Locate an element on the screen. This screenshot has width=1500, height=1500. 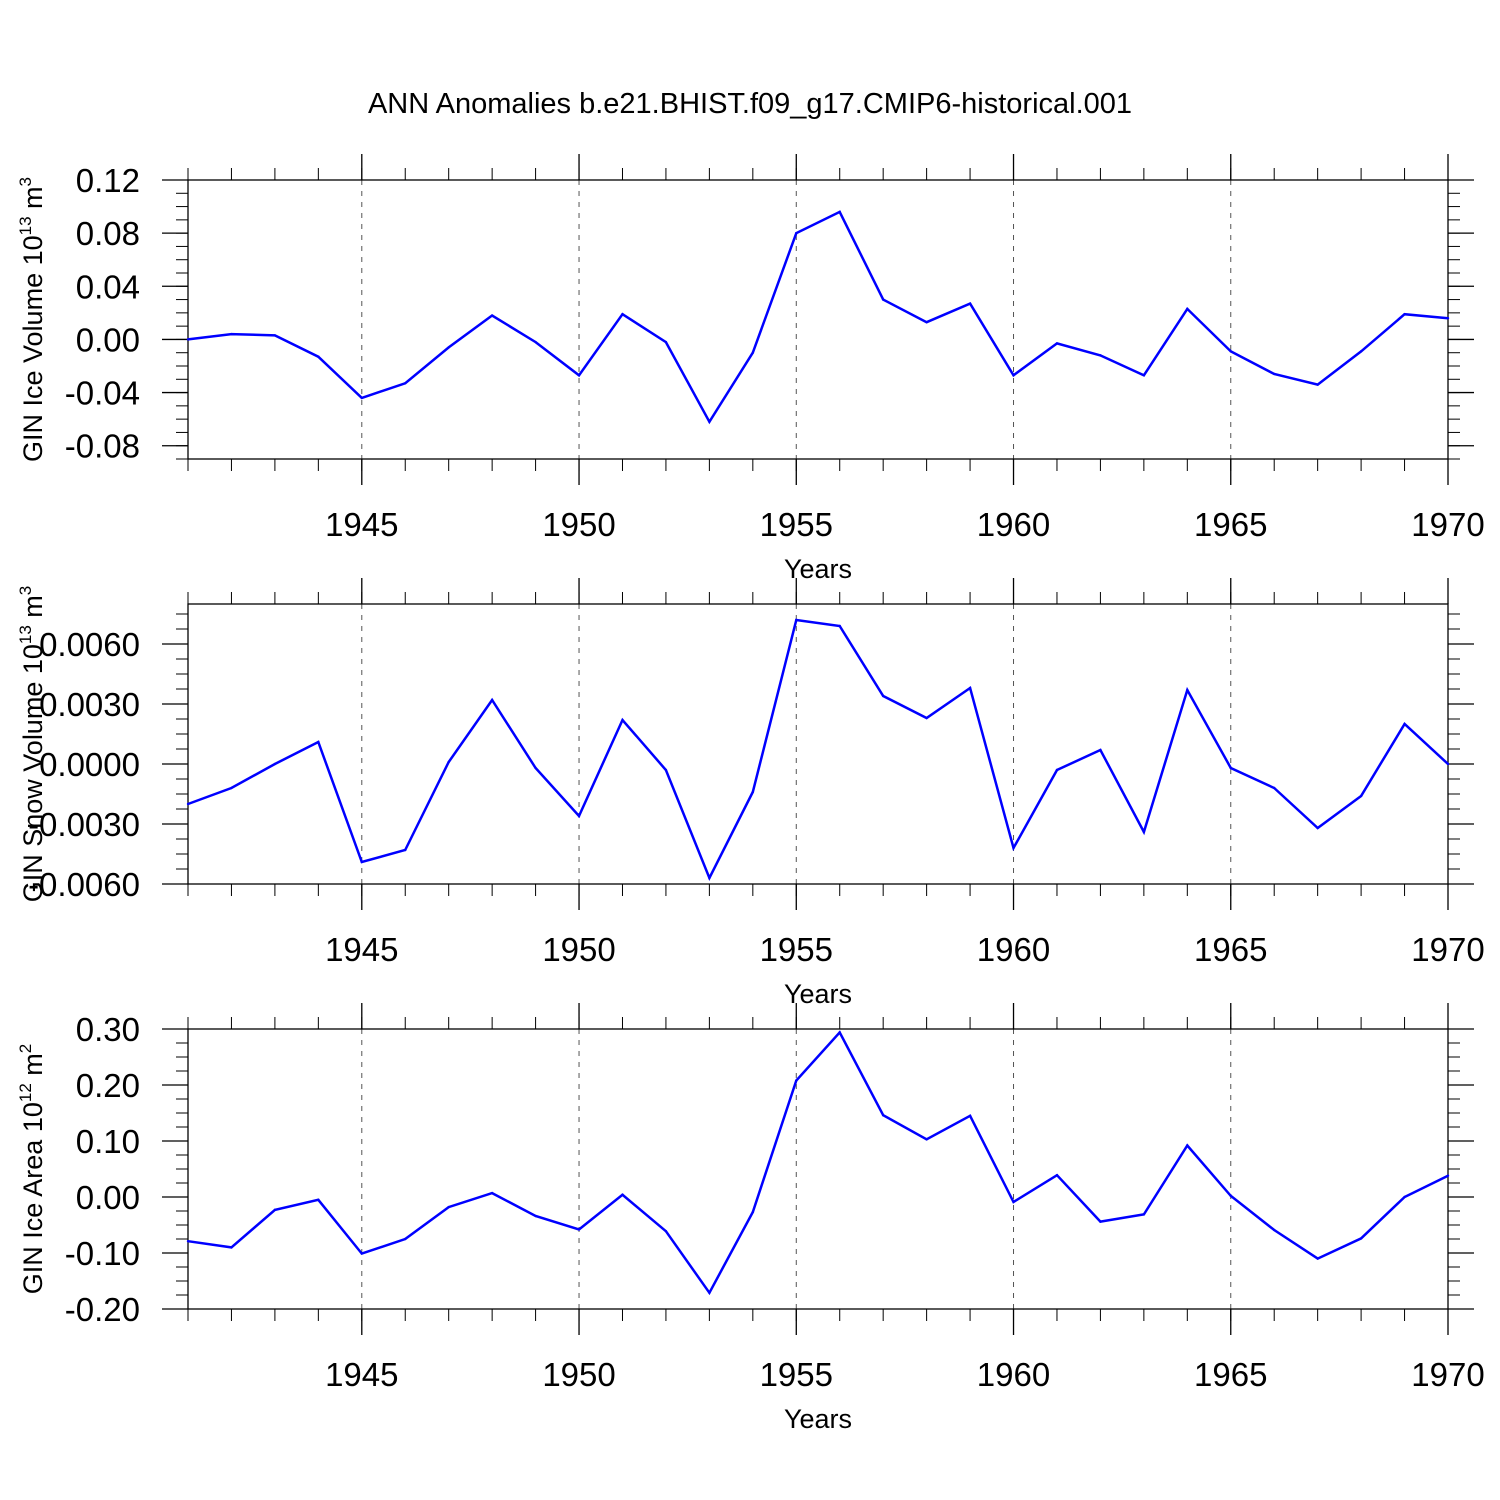
y-tick-label: 0.04 is located at coordinates (108, 286).